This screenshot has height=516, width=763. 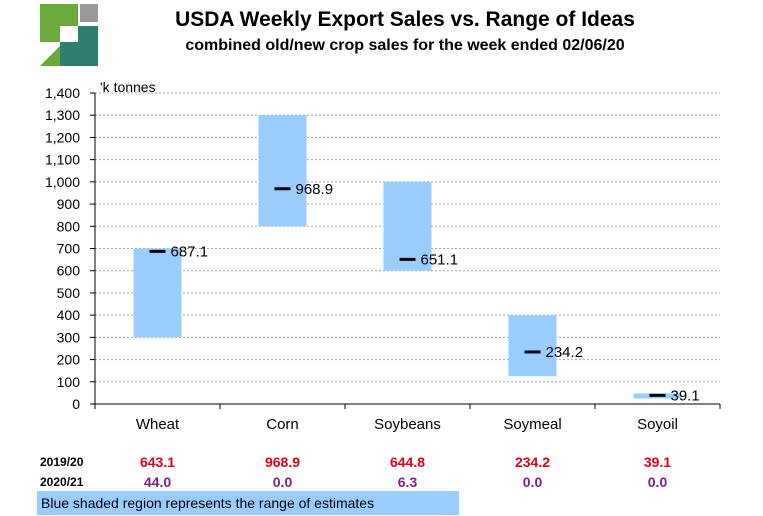 I want to click on table-cell: 234.2, so click(x=532, y=462).